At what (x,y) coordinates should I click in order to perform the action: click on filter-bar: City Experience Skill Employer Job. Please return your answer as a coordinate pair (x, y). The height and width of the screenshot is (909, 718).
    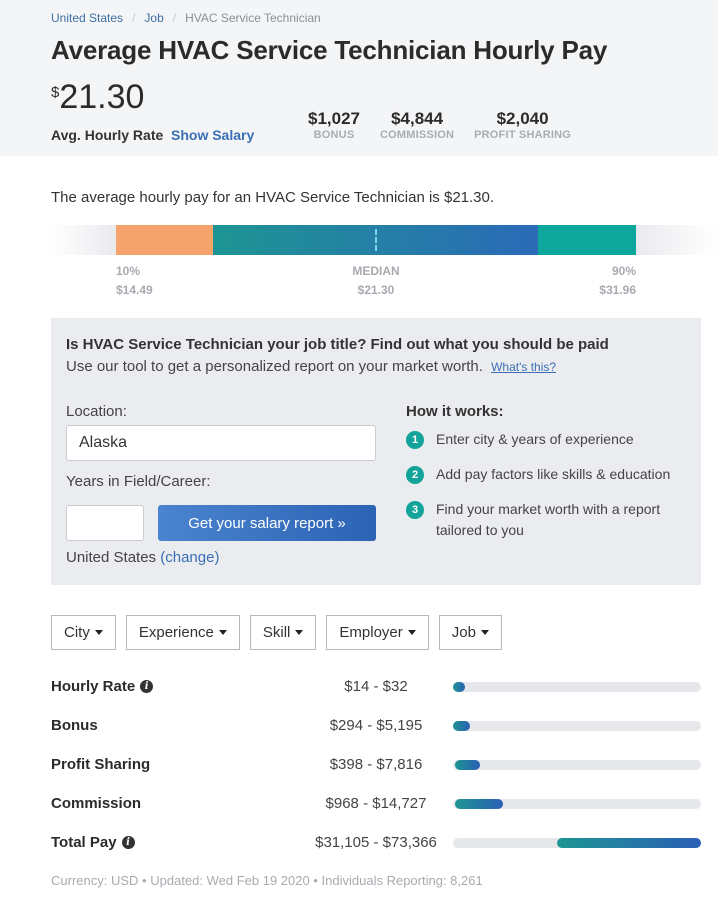
    Looking at the image, I should click on (281, 632).